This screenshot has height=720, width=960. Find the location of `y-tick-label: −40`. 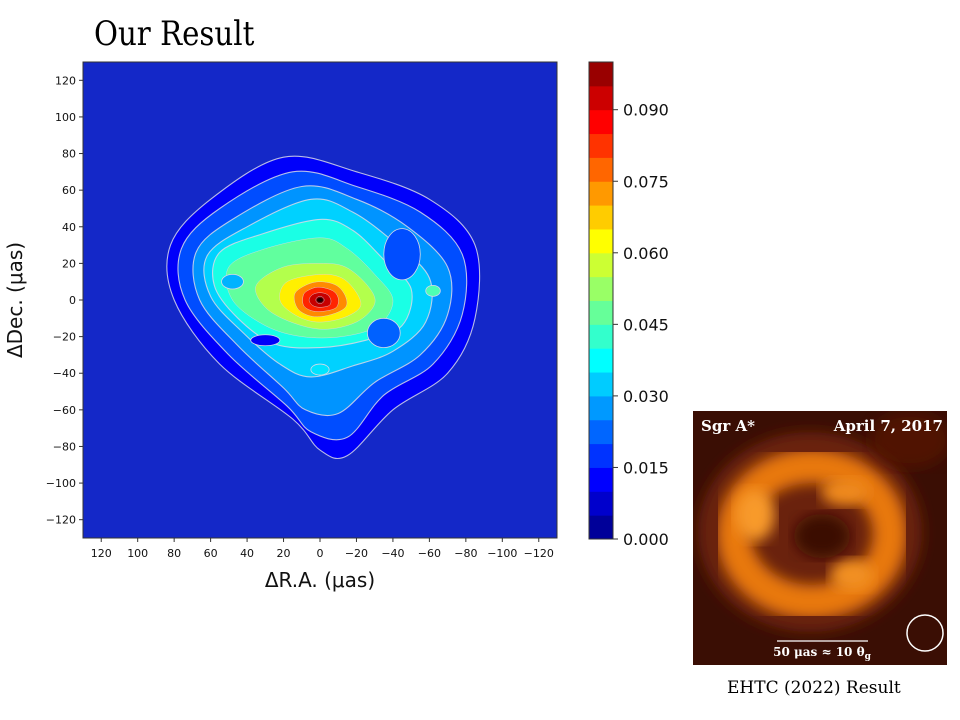

y-tick-label: −40 is located at coordinates (64, 373).